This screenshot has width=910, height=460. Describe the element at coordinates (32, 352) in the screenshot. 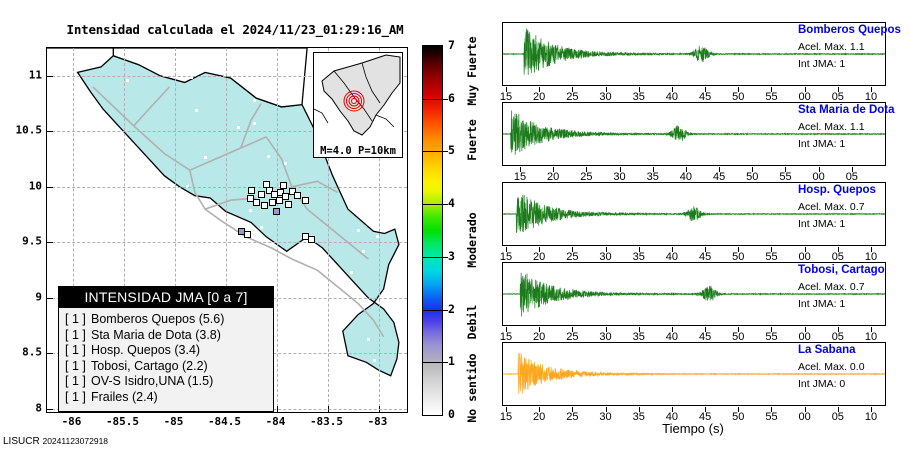

I see `map-ytick-label: 8.5` at that location.